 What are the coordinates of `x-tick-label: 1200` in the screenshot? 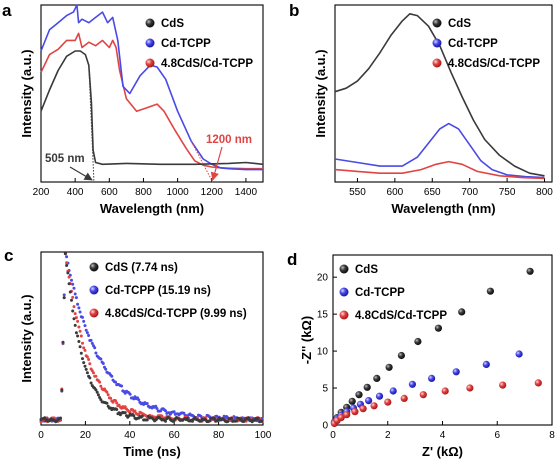 It's located at (212, 192).